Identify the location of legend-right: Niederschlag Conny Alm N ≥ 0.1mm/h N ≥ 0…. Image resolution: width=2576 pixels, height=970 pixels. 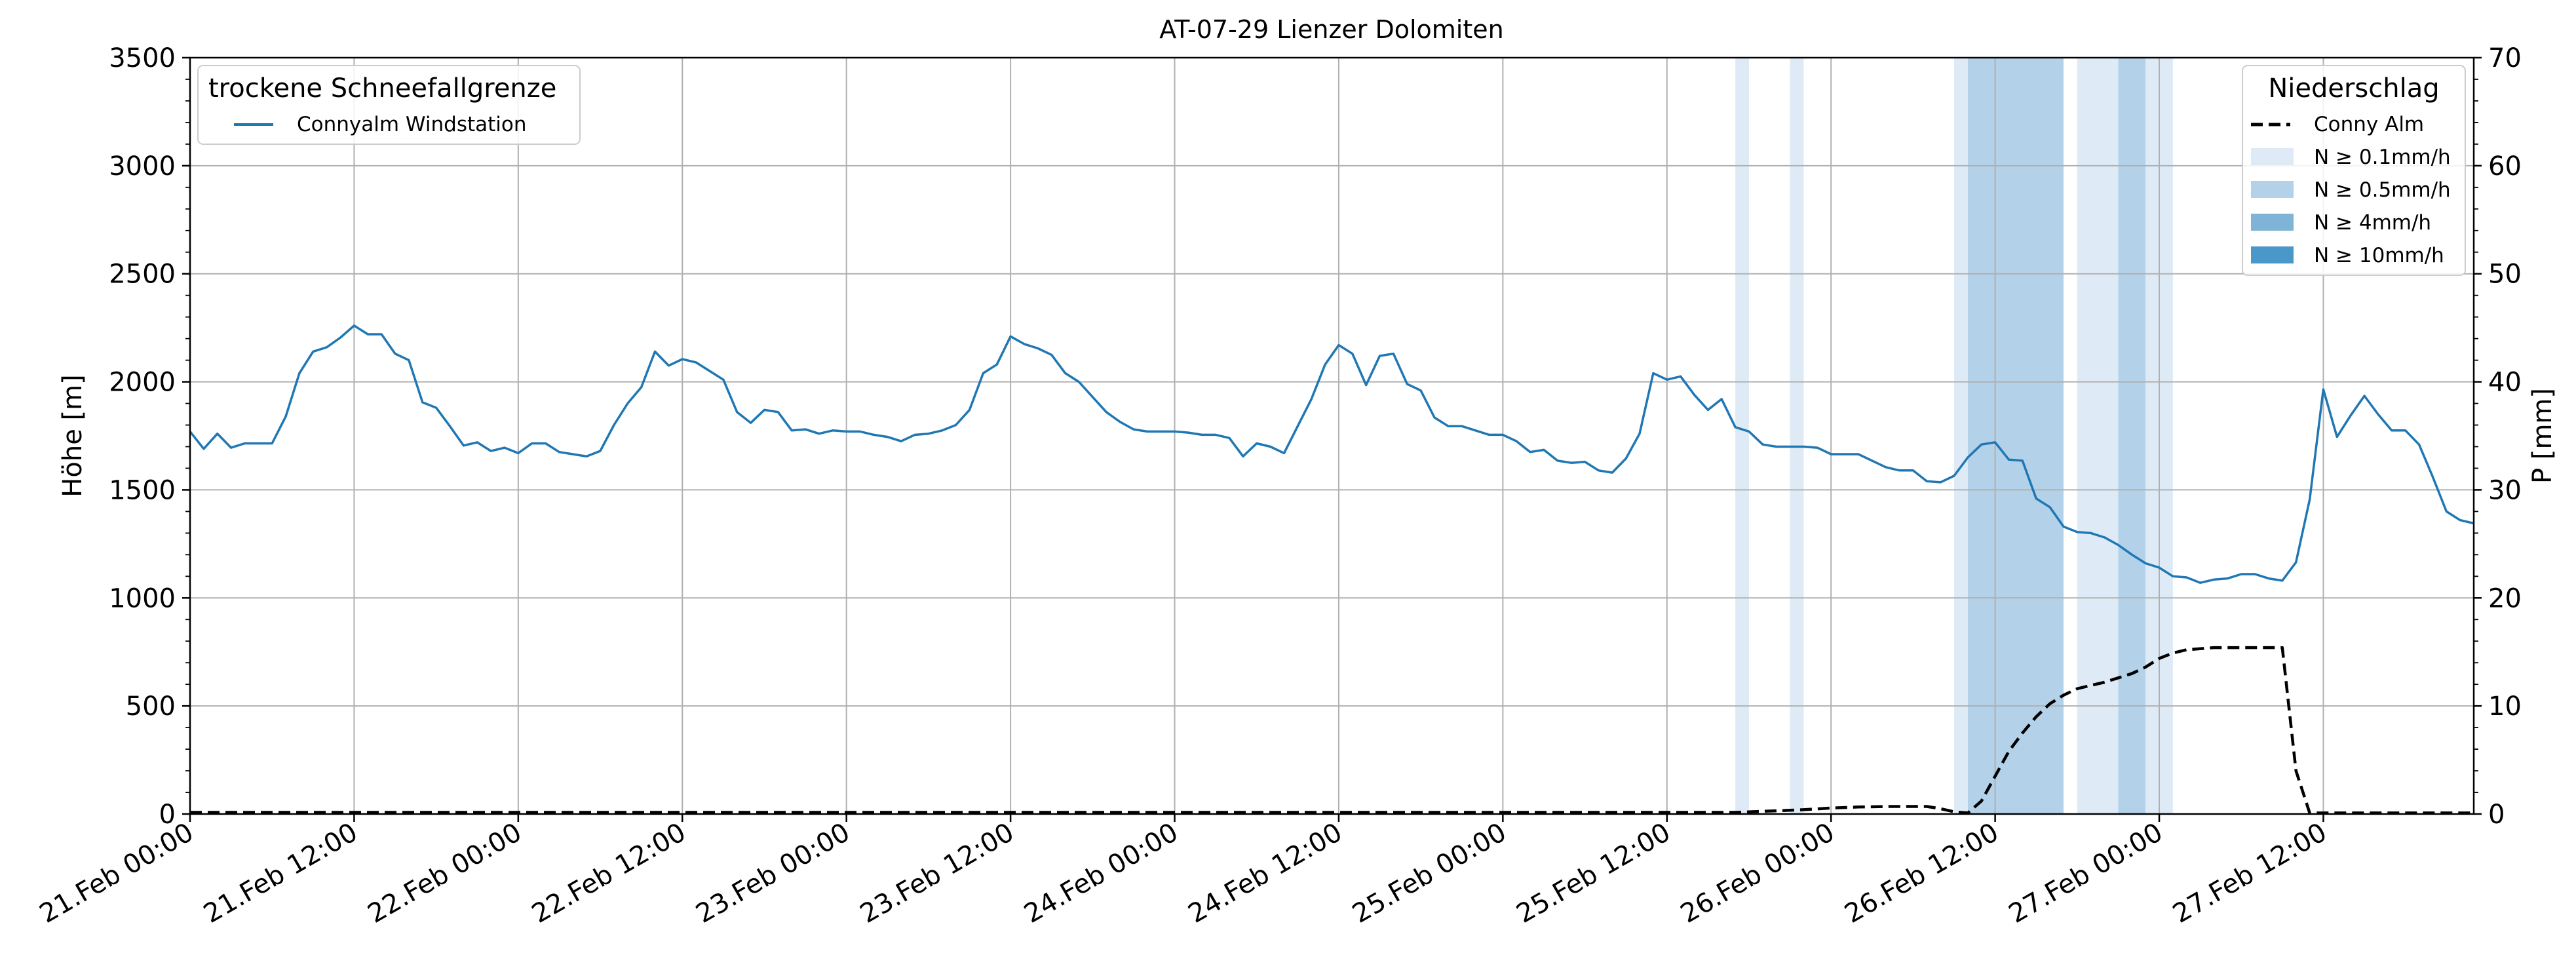
(2354, 170).